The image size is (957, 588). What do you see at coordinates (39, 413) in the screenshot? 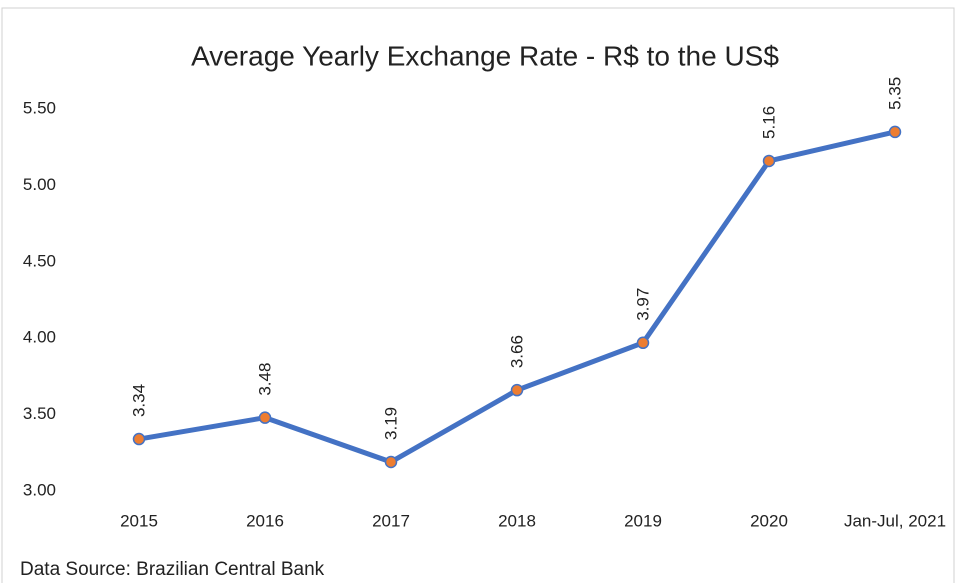
I see `y-tick-label: 3.50` at bounding box center [39, 413].